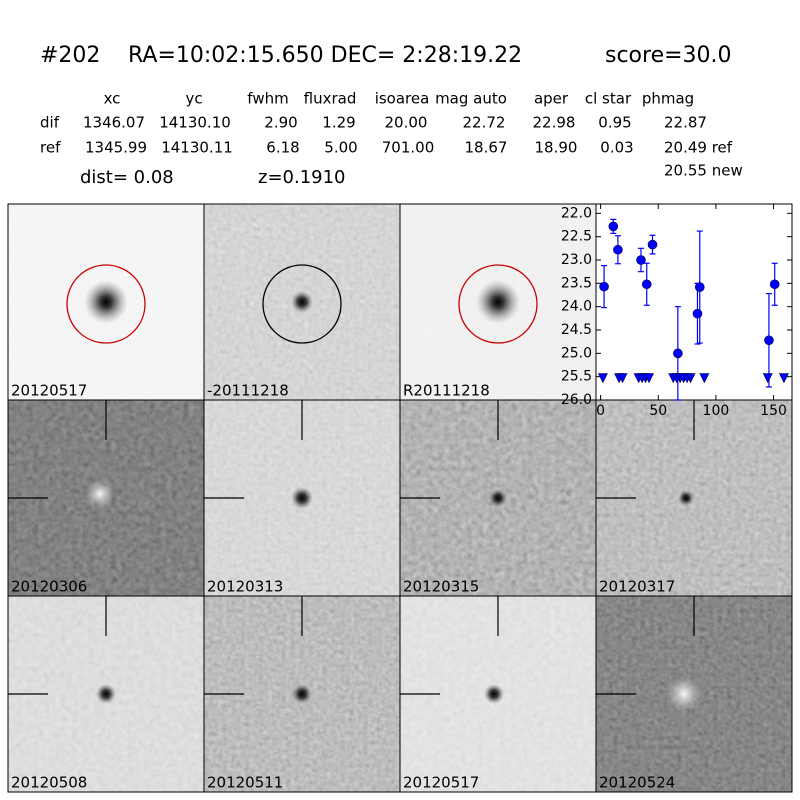 This screenshot has height=800, width=800. What do you see at coordinates (484, 123) in the screenshot?
I see `cell: 22.72` at bounding box center [484, 123].